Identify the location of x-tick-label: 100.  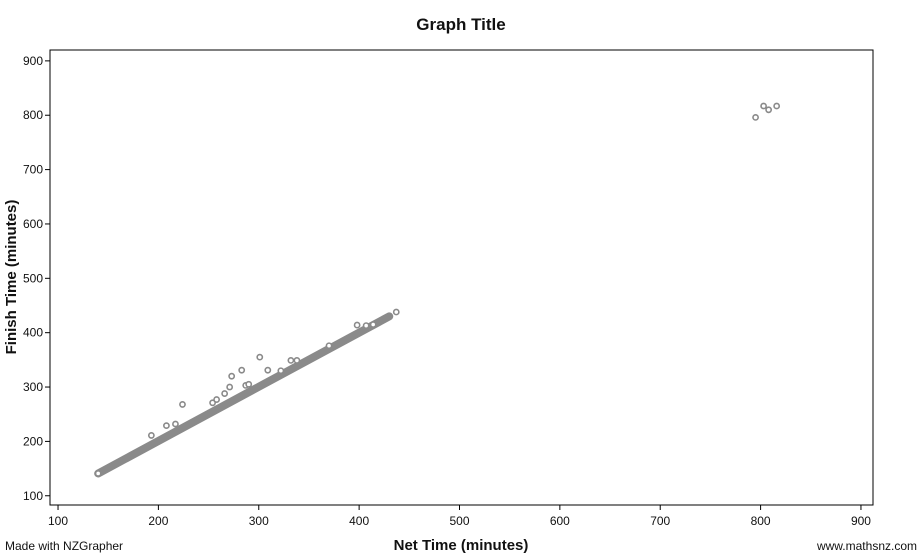
(58, 521).